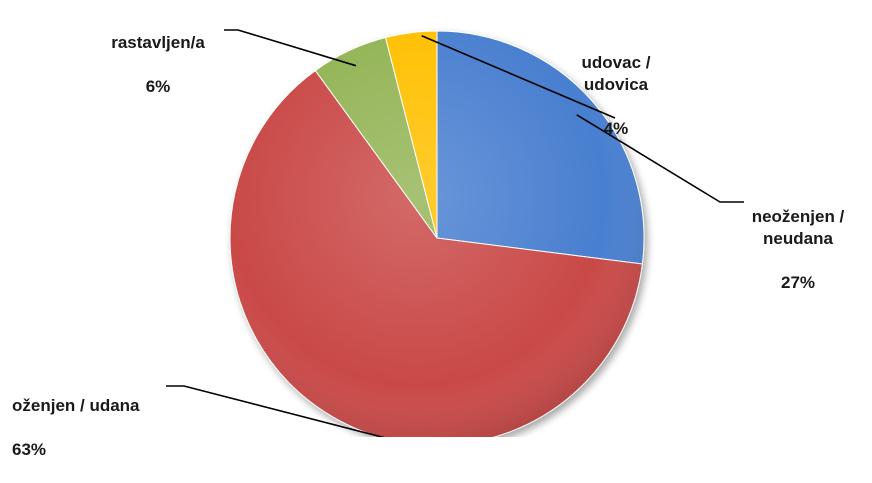 The width and height of the screenshot is (872, 483). Describe the element at coordinates (798, 282) in the screenshot. I see `label-neozenjen-pct: 27%` at that location.